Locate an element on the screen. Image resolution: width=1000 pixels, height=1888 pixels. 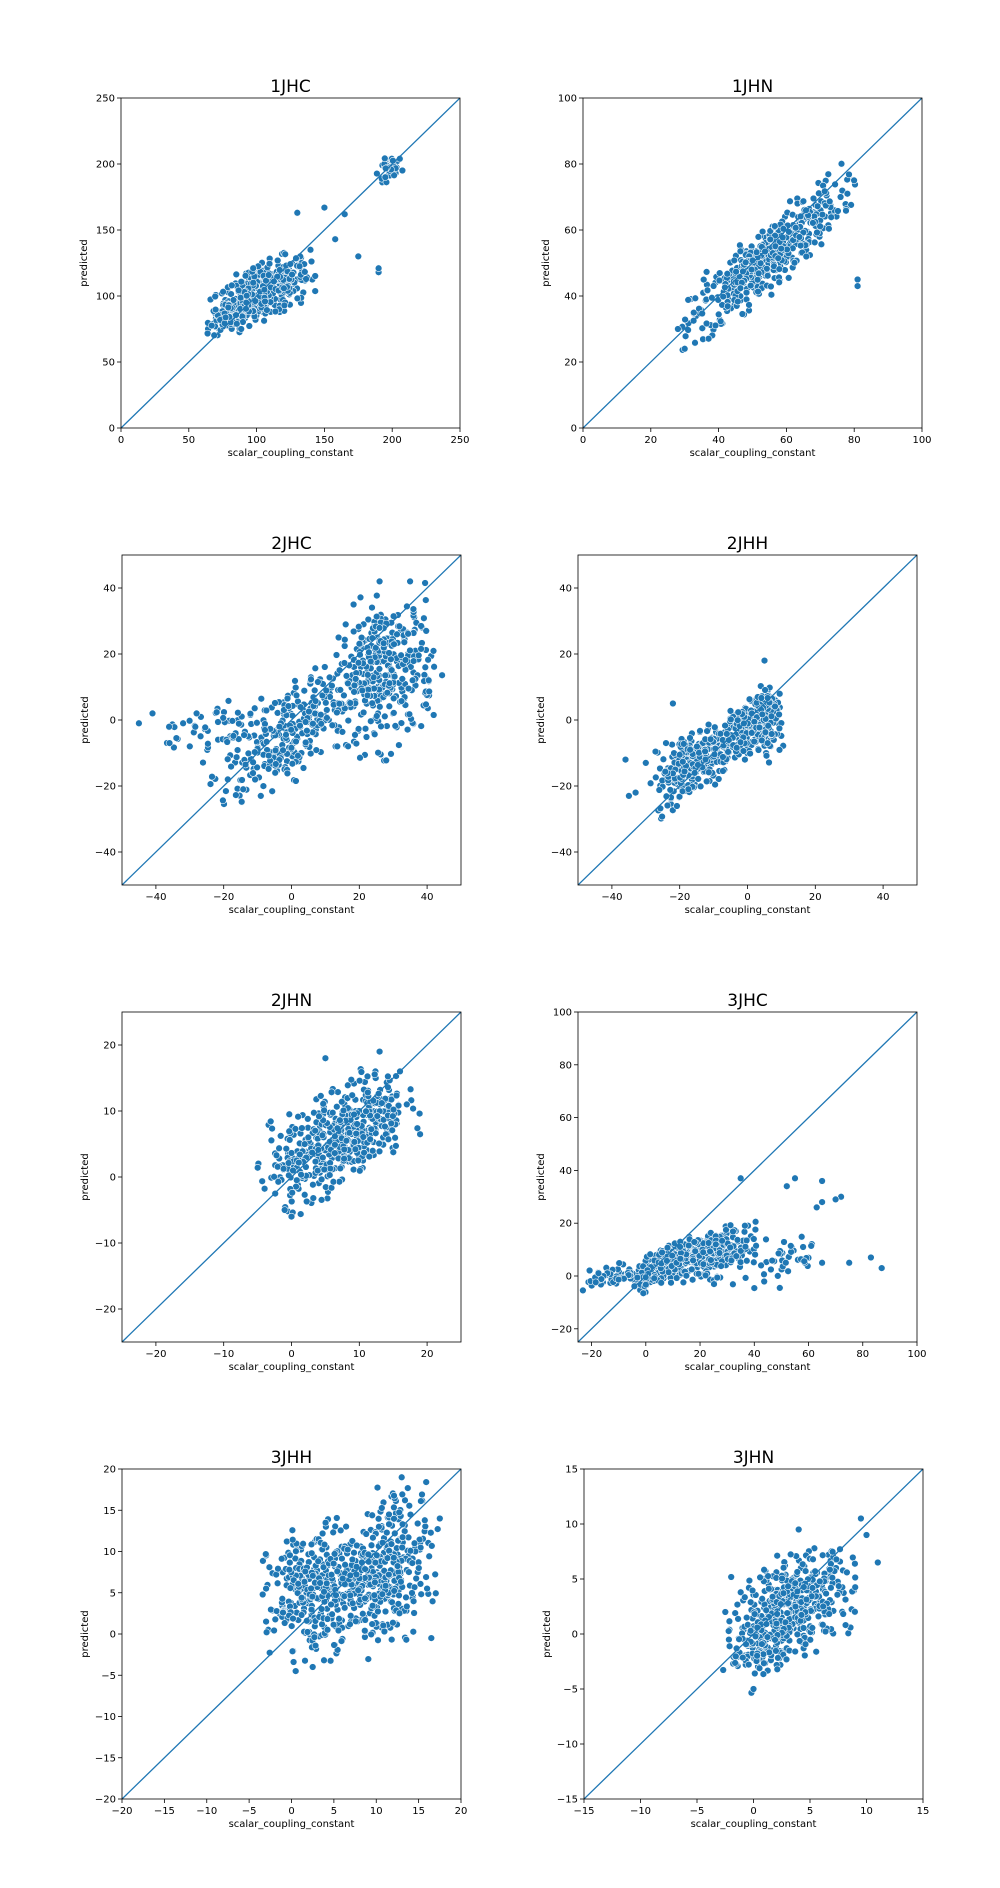
y-tick-label: 10 is located at coordinates (109, 1112).